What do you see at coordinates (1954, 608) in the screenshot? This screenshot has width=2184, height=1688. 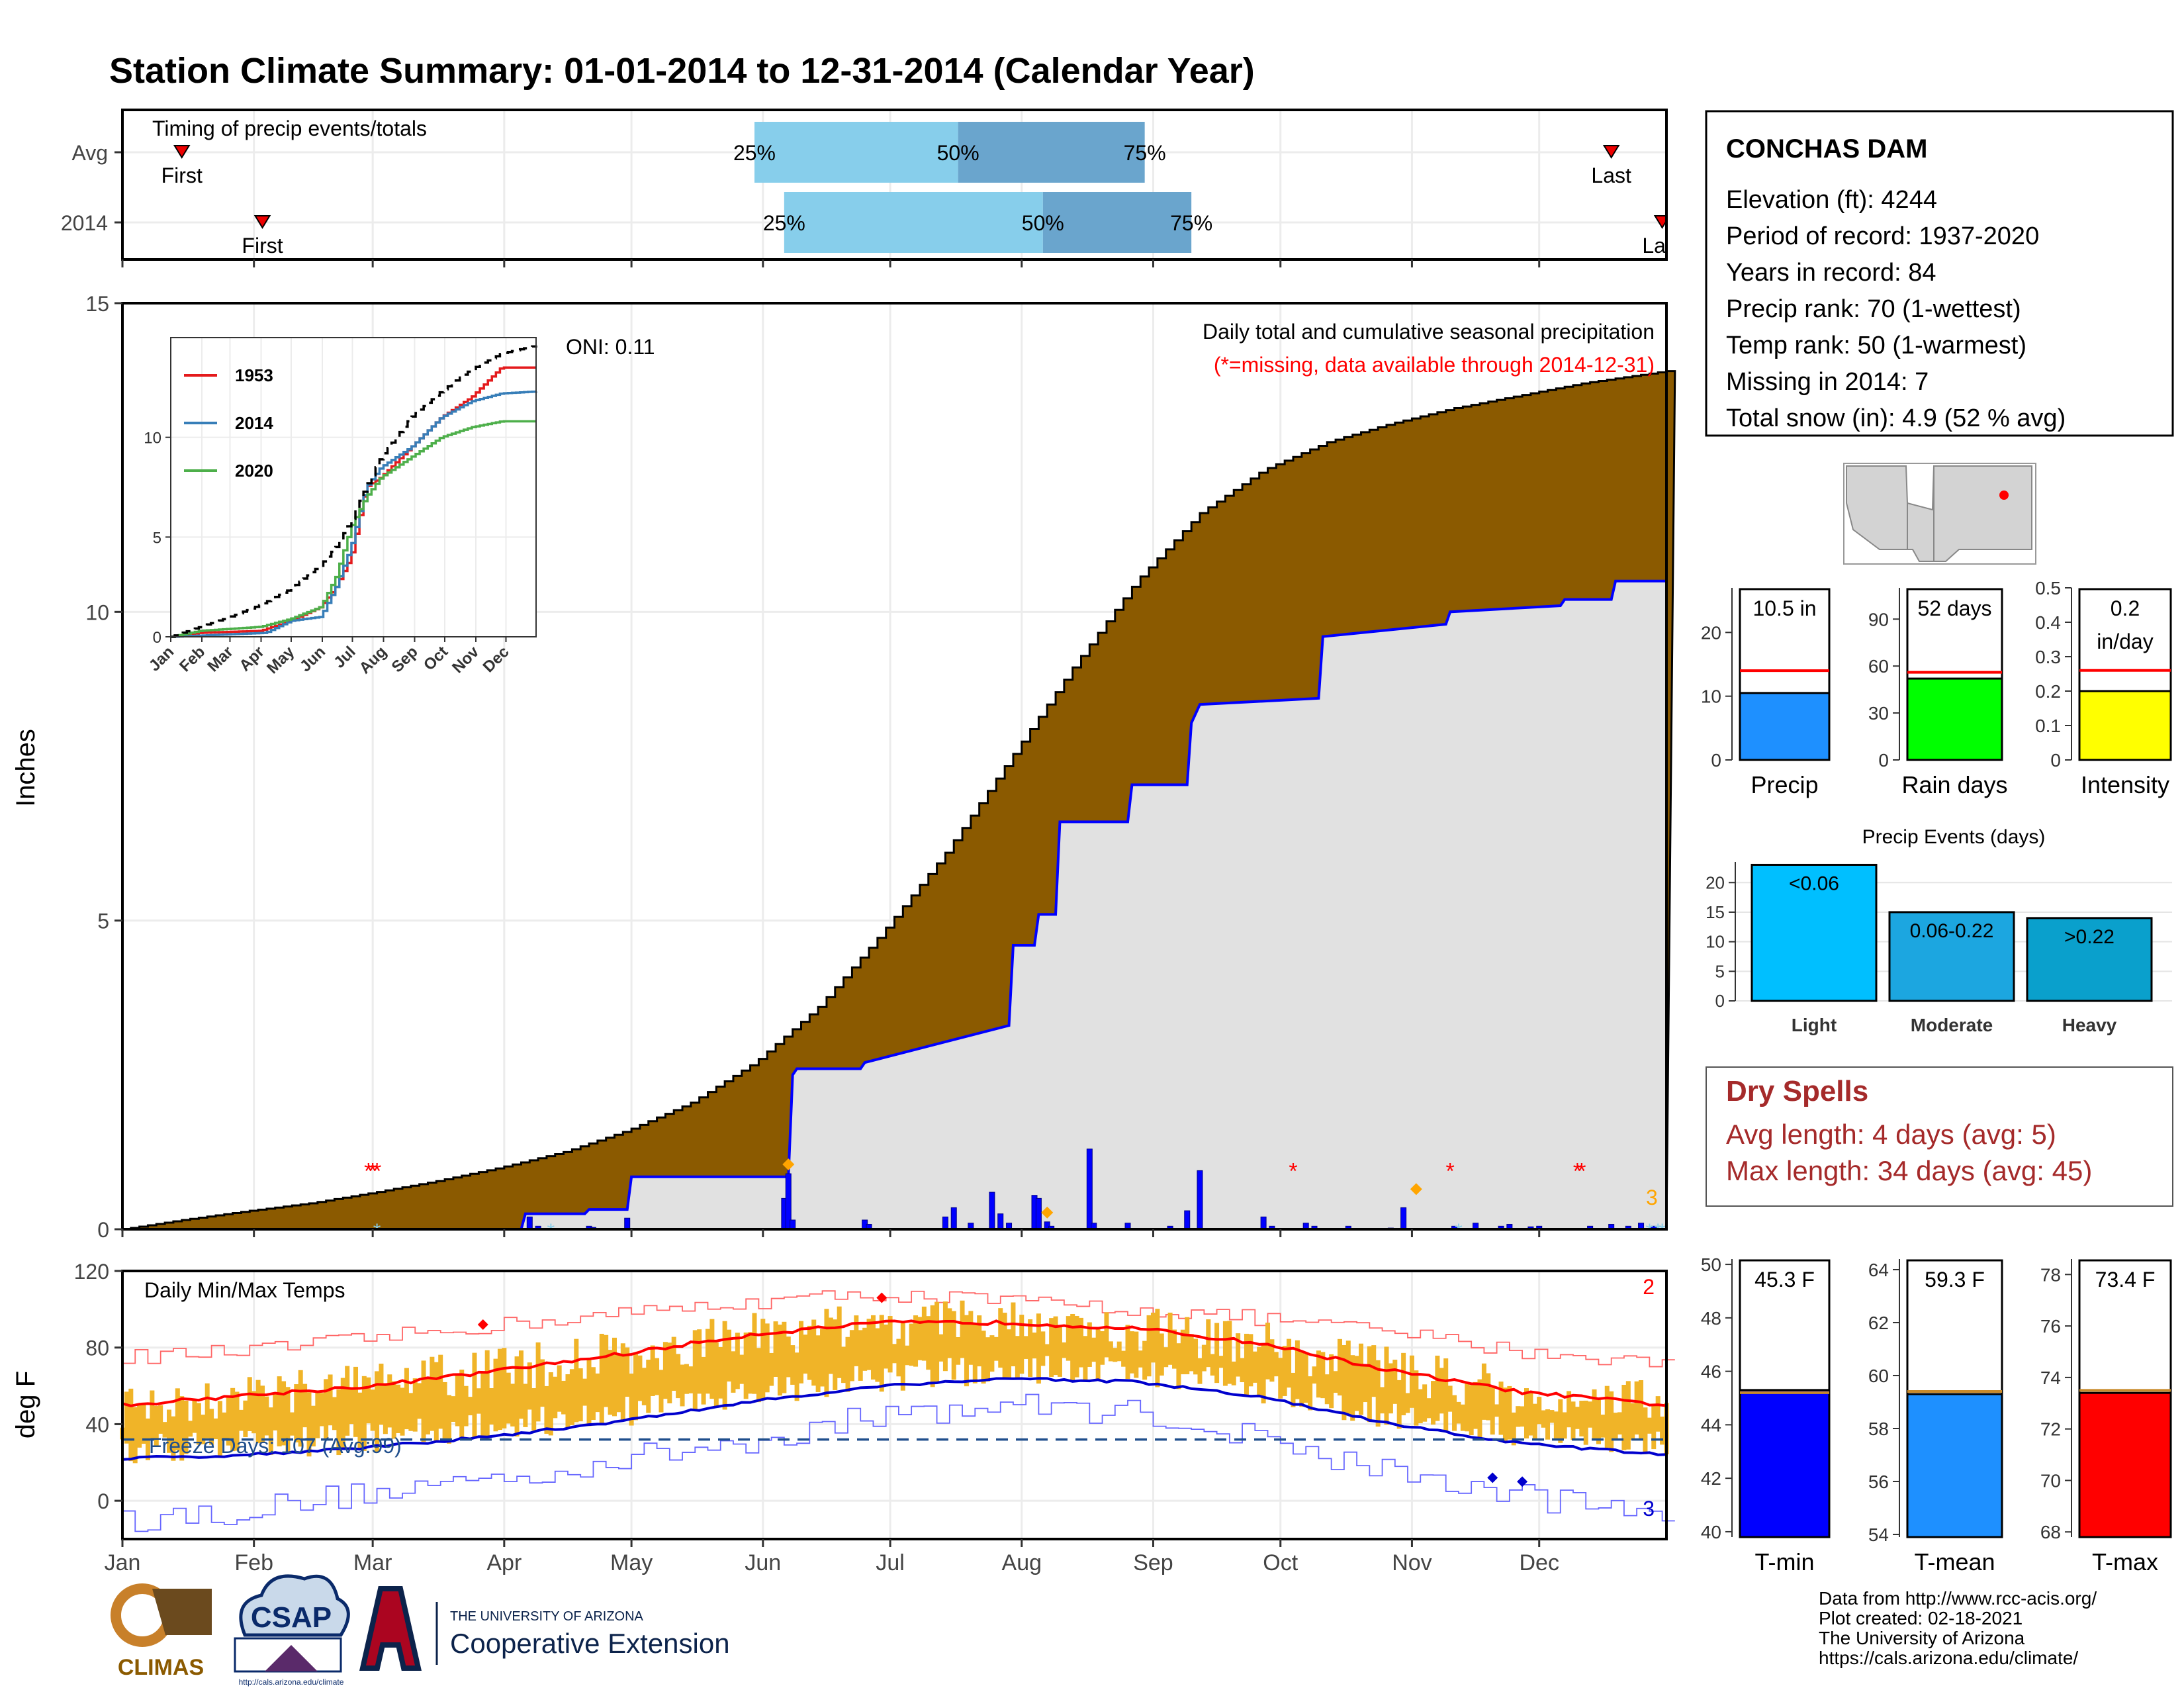 I see `value-label: 52 days` at bounding box center [1954, 608].